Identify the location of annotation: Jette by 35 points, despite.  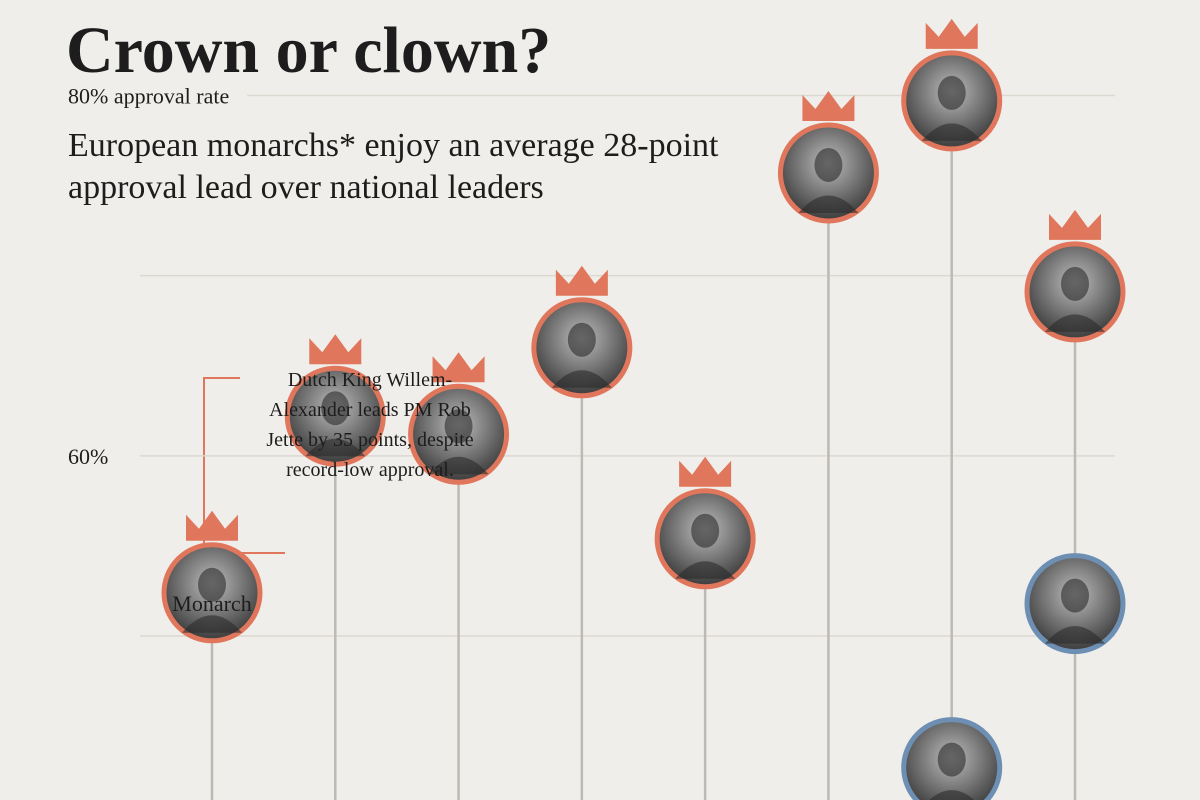
(369, 440).